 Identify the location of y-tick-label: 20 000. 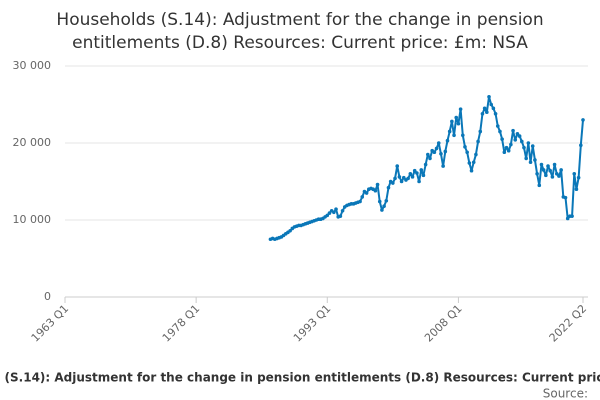
(32, 142).